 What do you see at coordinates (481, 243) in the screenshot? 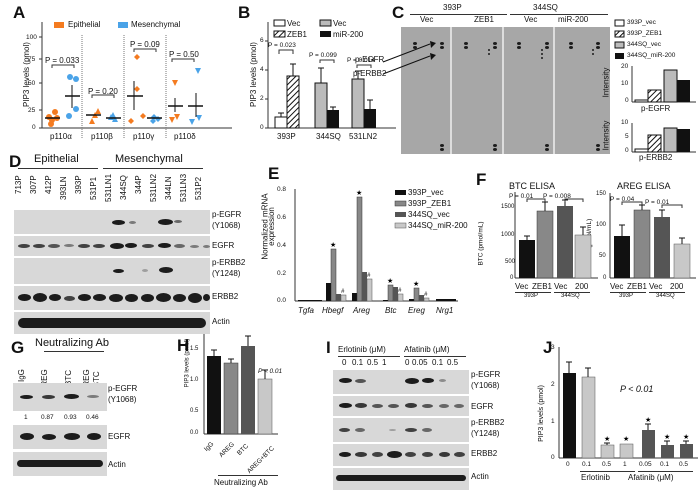
I see `btc-ylabel: BTC (pmol/mL)` at bounding box center [481, 243].